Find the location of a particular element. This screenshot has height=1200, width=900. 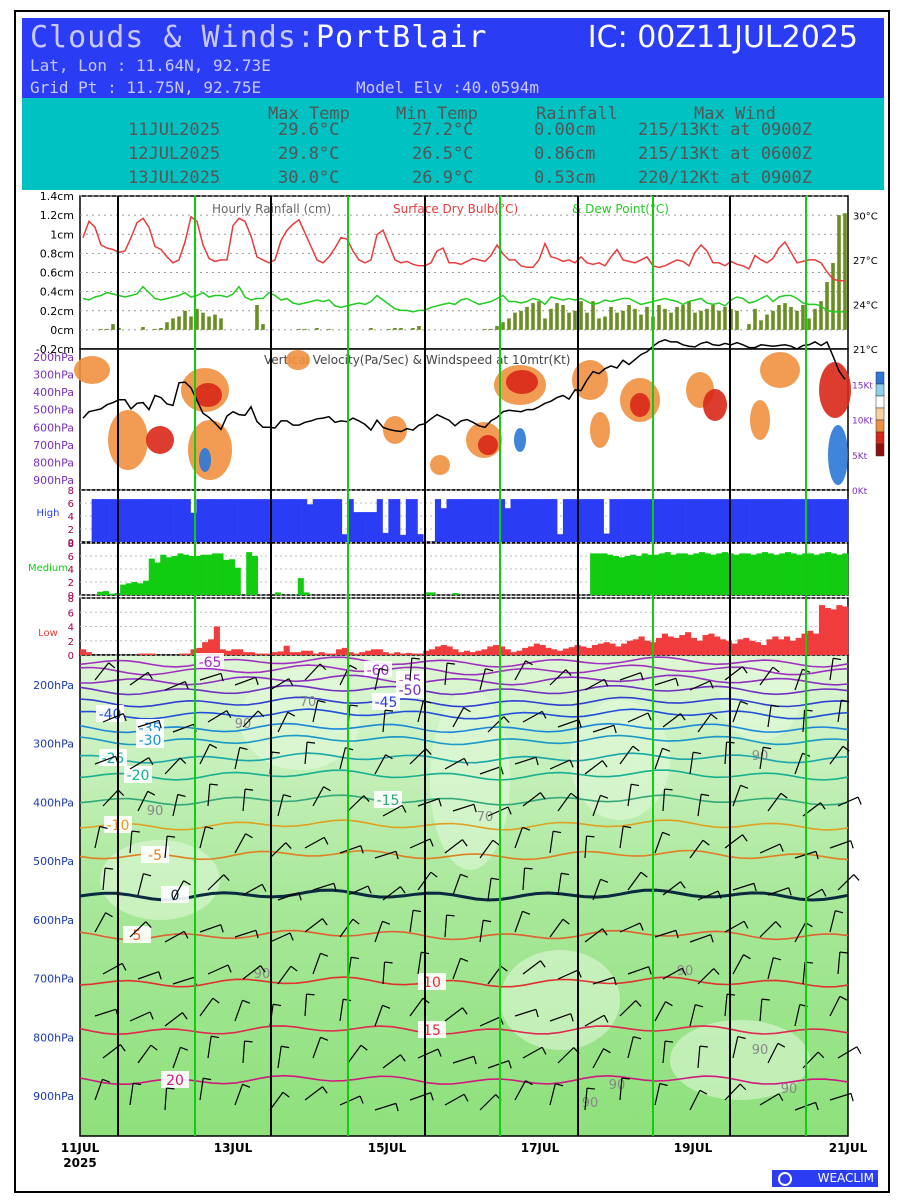

temp-tick-label: 24°C is located at coordinates (865, 305).